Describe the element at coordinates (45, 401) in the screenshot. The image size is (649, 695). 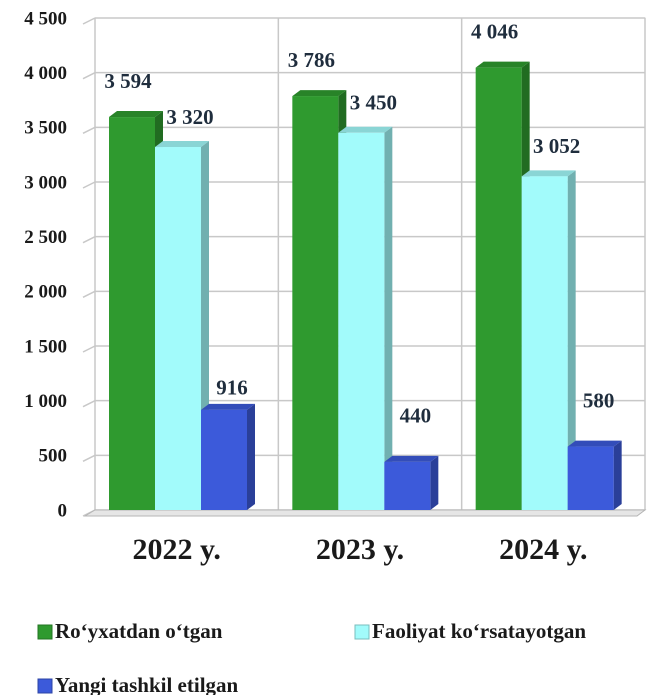
I see `y-tick-label: 1 000` at that location.